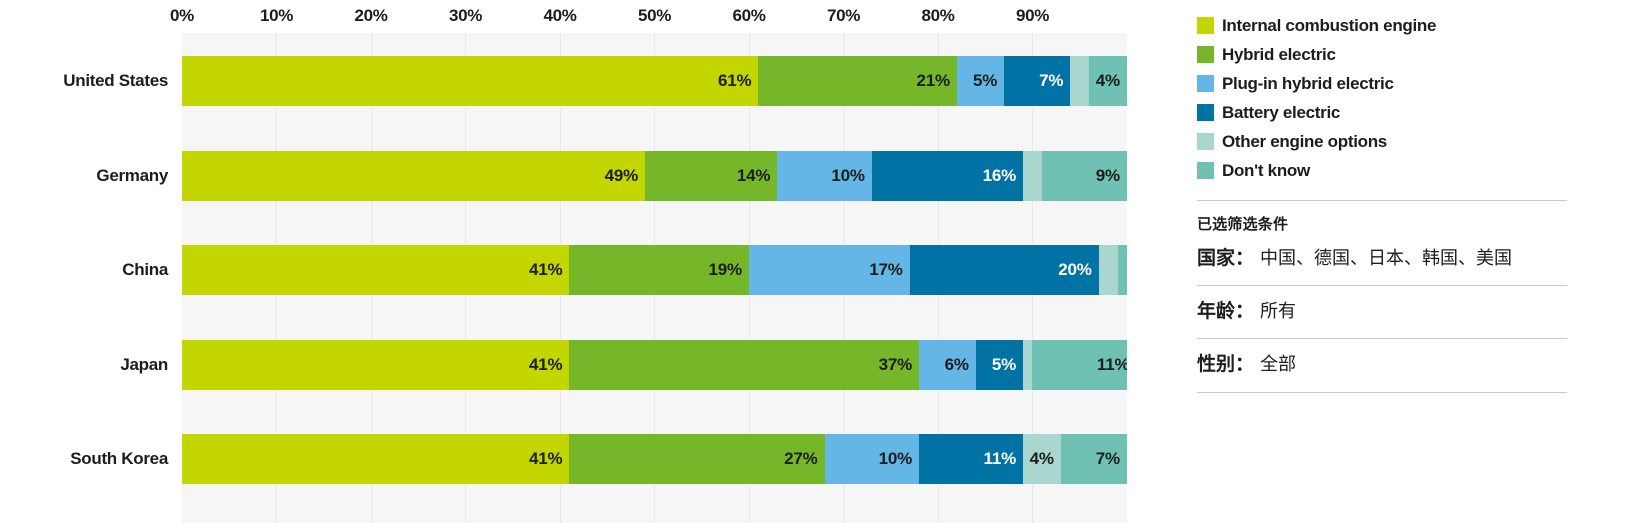 The height and width of the screenshot is (523, 1629). What do you see at coordinates (895, 364) in the screenshot?
I see `bar-value-label: 37%` at bounding box center [895, 364].